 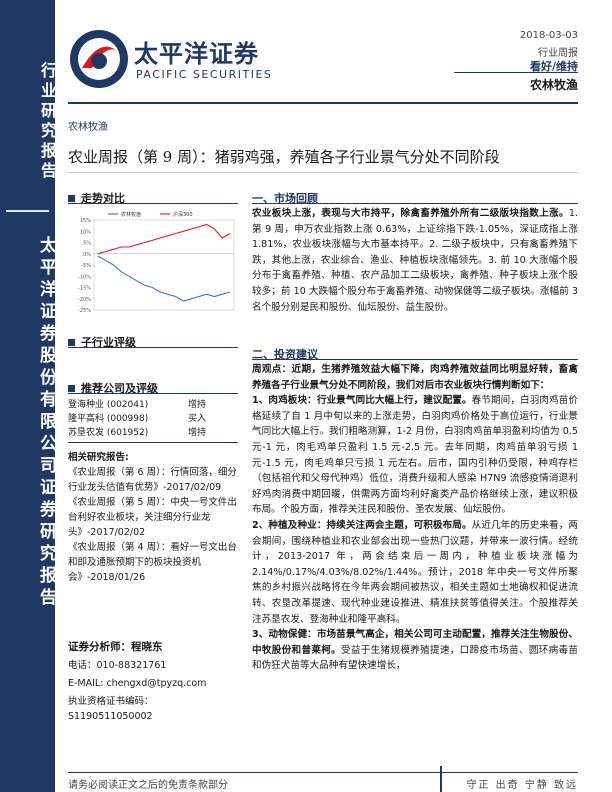 What do you see at coordinates (548, 35) in the screenshot?
I see `report-date: 2018-03-03` at bounding box center [548, 35].